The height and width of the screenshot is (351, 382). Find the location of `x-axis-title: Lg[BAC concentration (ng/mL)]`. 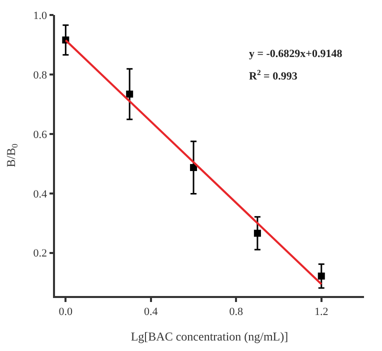

x-axis-title: Lg[BAC concentration (ng/mL)] is located at coordinates (209, 336).